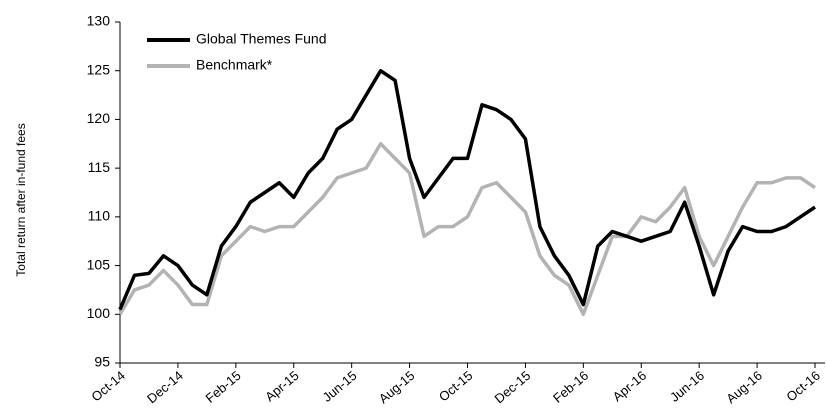 Image resolution: width=826 pixels, height=419 pixels. Describe the element at coordinates (21, 199) in the screenshot. I see `y-axis-label: Total return after in-fund fees` at that location.